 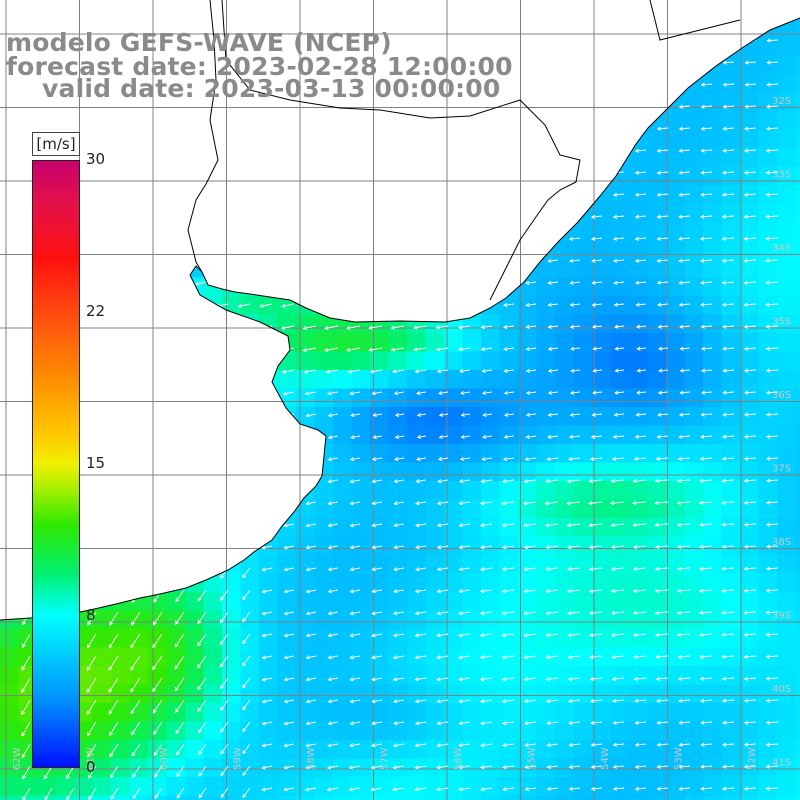 I want to click on lon-label: 59W, so click(x=238, y=758).